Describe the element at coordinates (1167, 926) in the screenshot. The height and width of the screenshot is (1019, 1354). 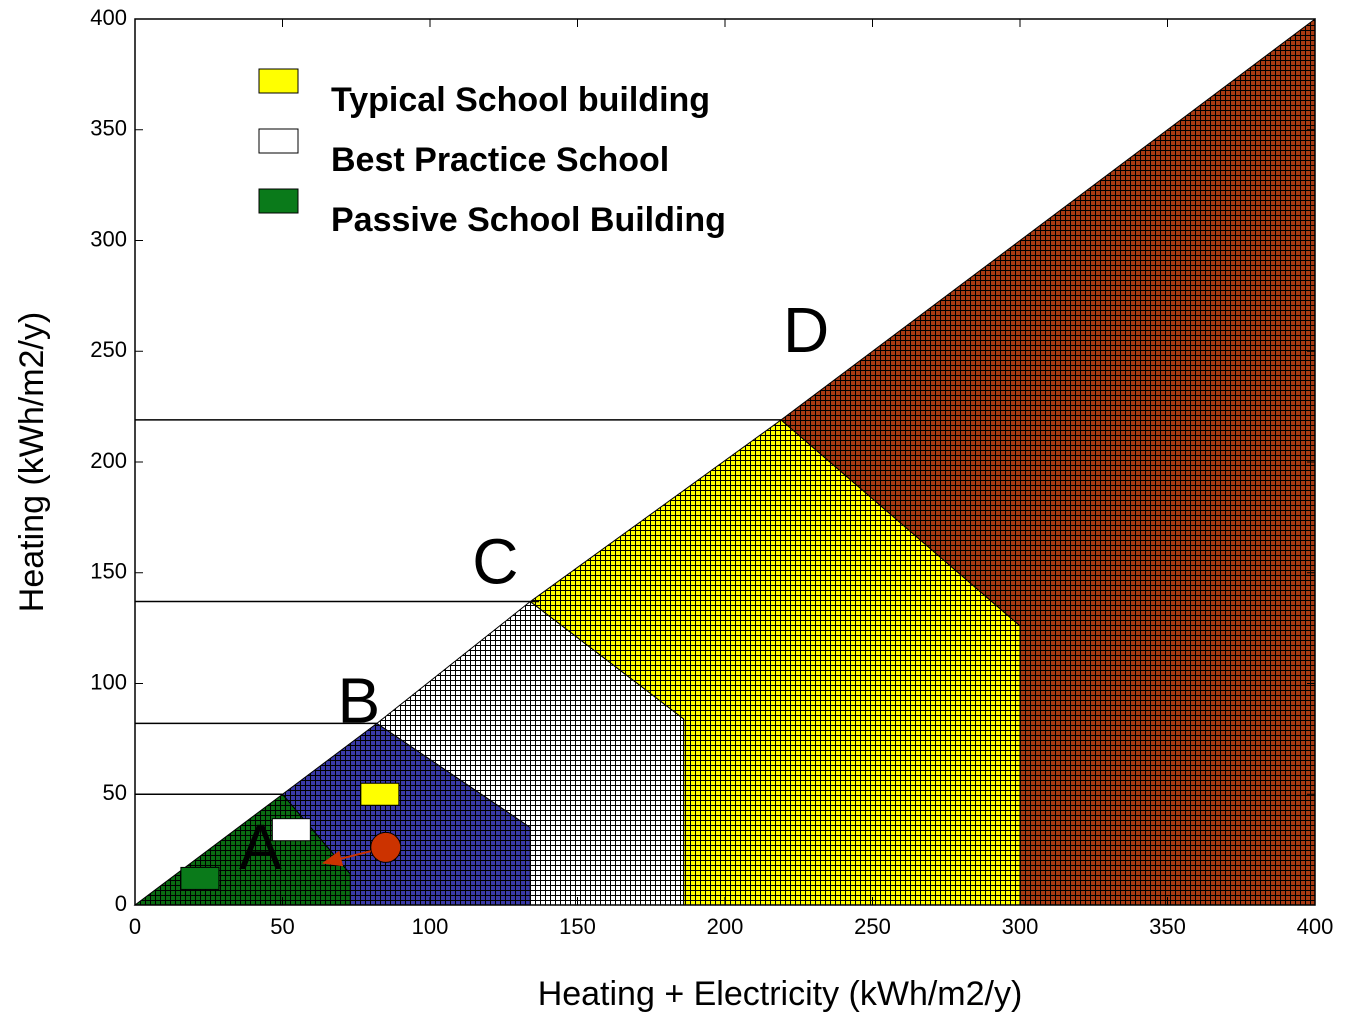
I see `x-tick-label: 350` at that location.